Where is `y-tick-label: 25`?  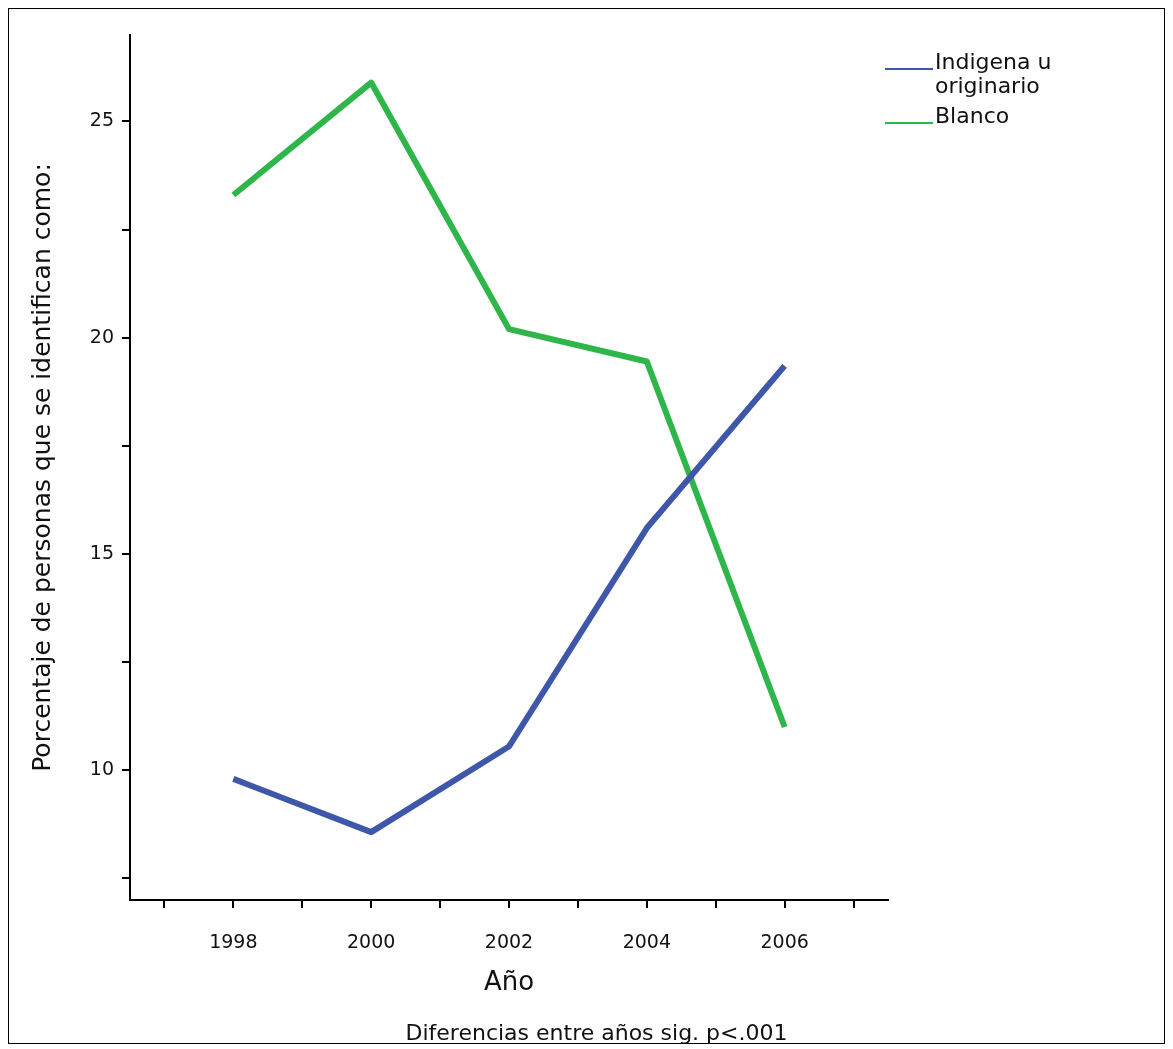
y-tick-label: 25 is located at coordinates (101, 119).